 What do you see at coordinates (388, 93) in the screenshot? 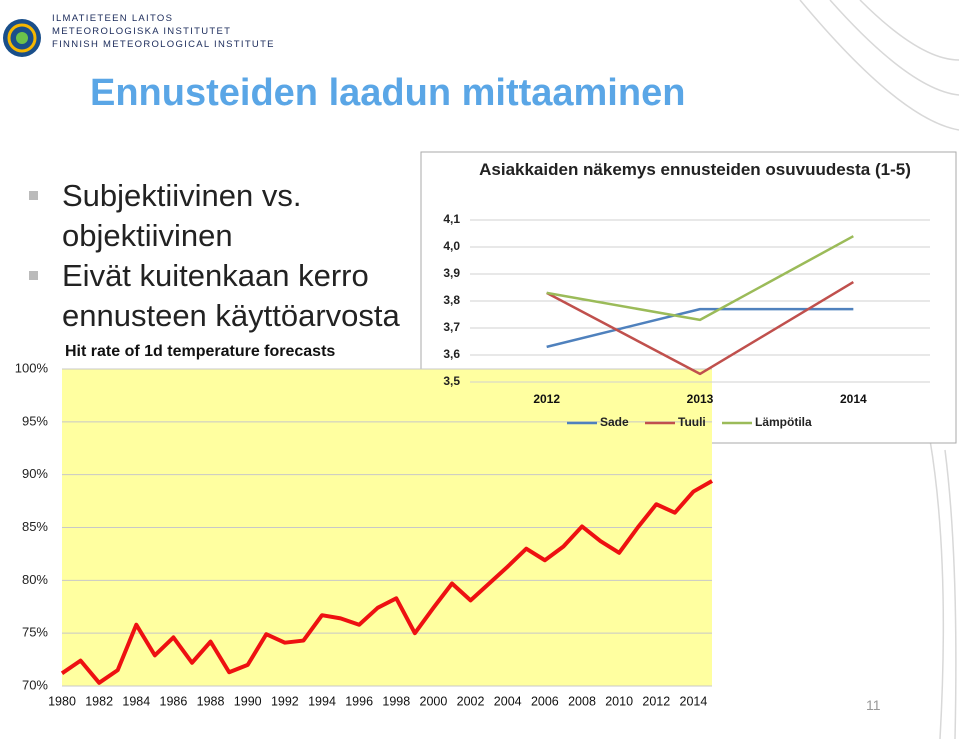
I see `slide-title: Ennusteiden laadun mittaaminen` at bounding box center [388, 93].